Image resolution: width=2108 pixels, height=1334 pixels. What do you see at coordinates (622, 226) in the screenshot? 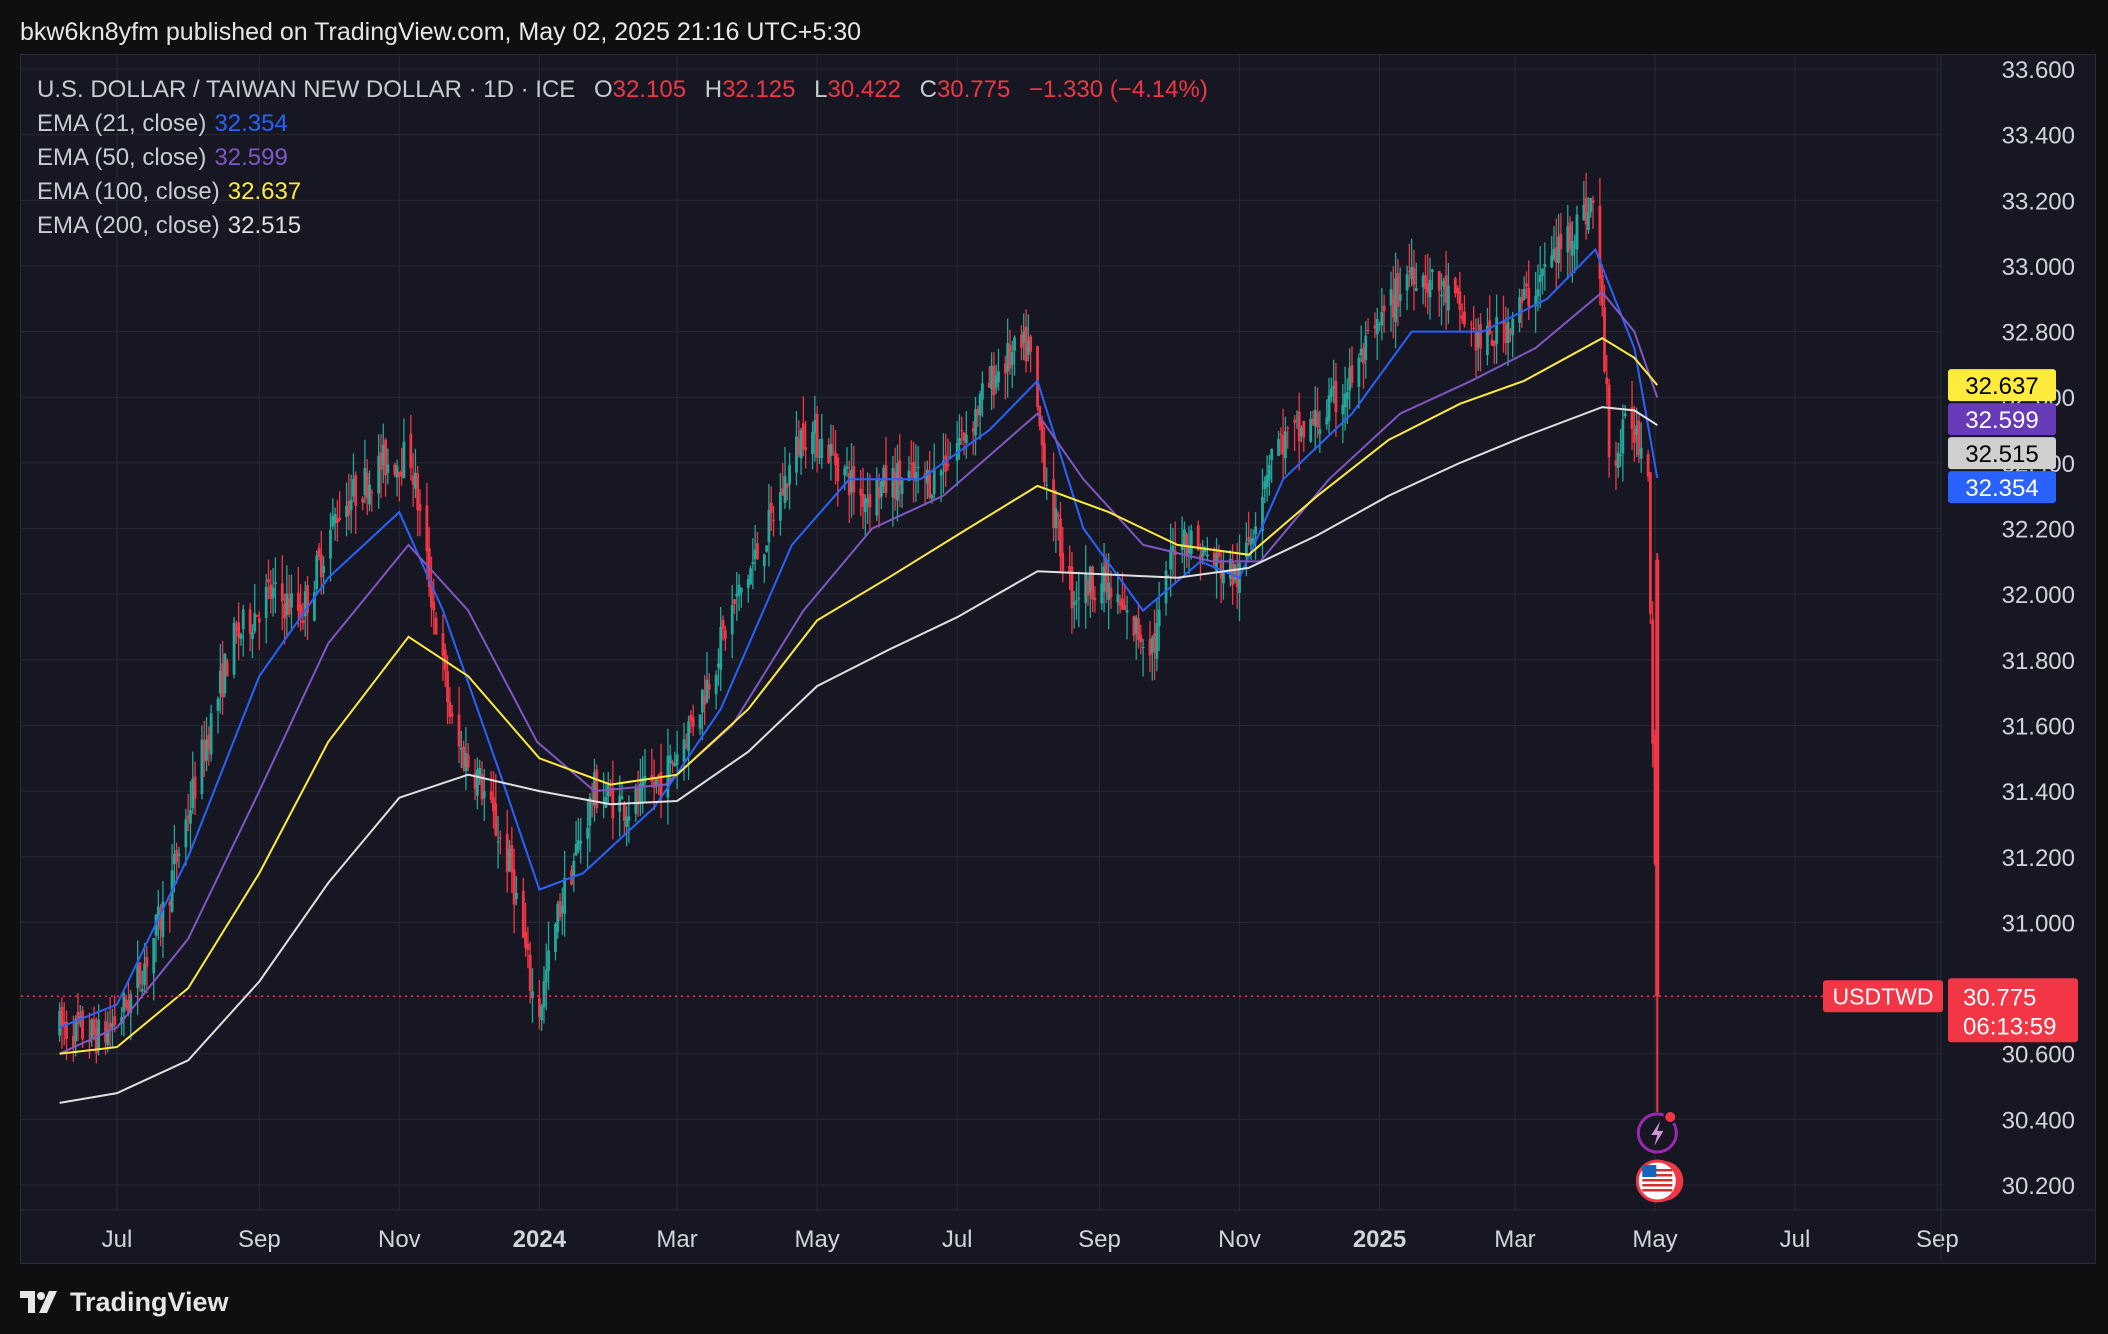
I see `ema-200-row: EMA (200, close) 32.515` at bounding box center [622, 226].